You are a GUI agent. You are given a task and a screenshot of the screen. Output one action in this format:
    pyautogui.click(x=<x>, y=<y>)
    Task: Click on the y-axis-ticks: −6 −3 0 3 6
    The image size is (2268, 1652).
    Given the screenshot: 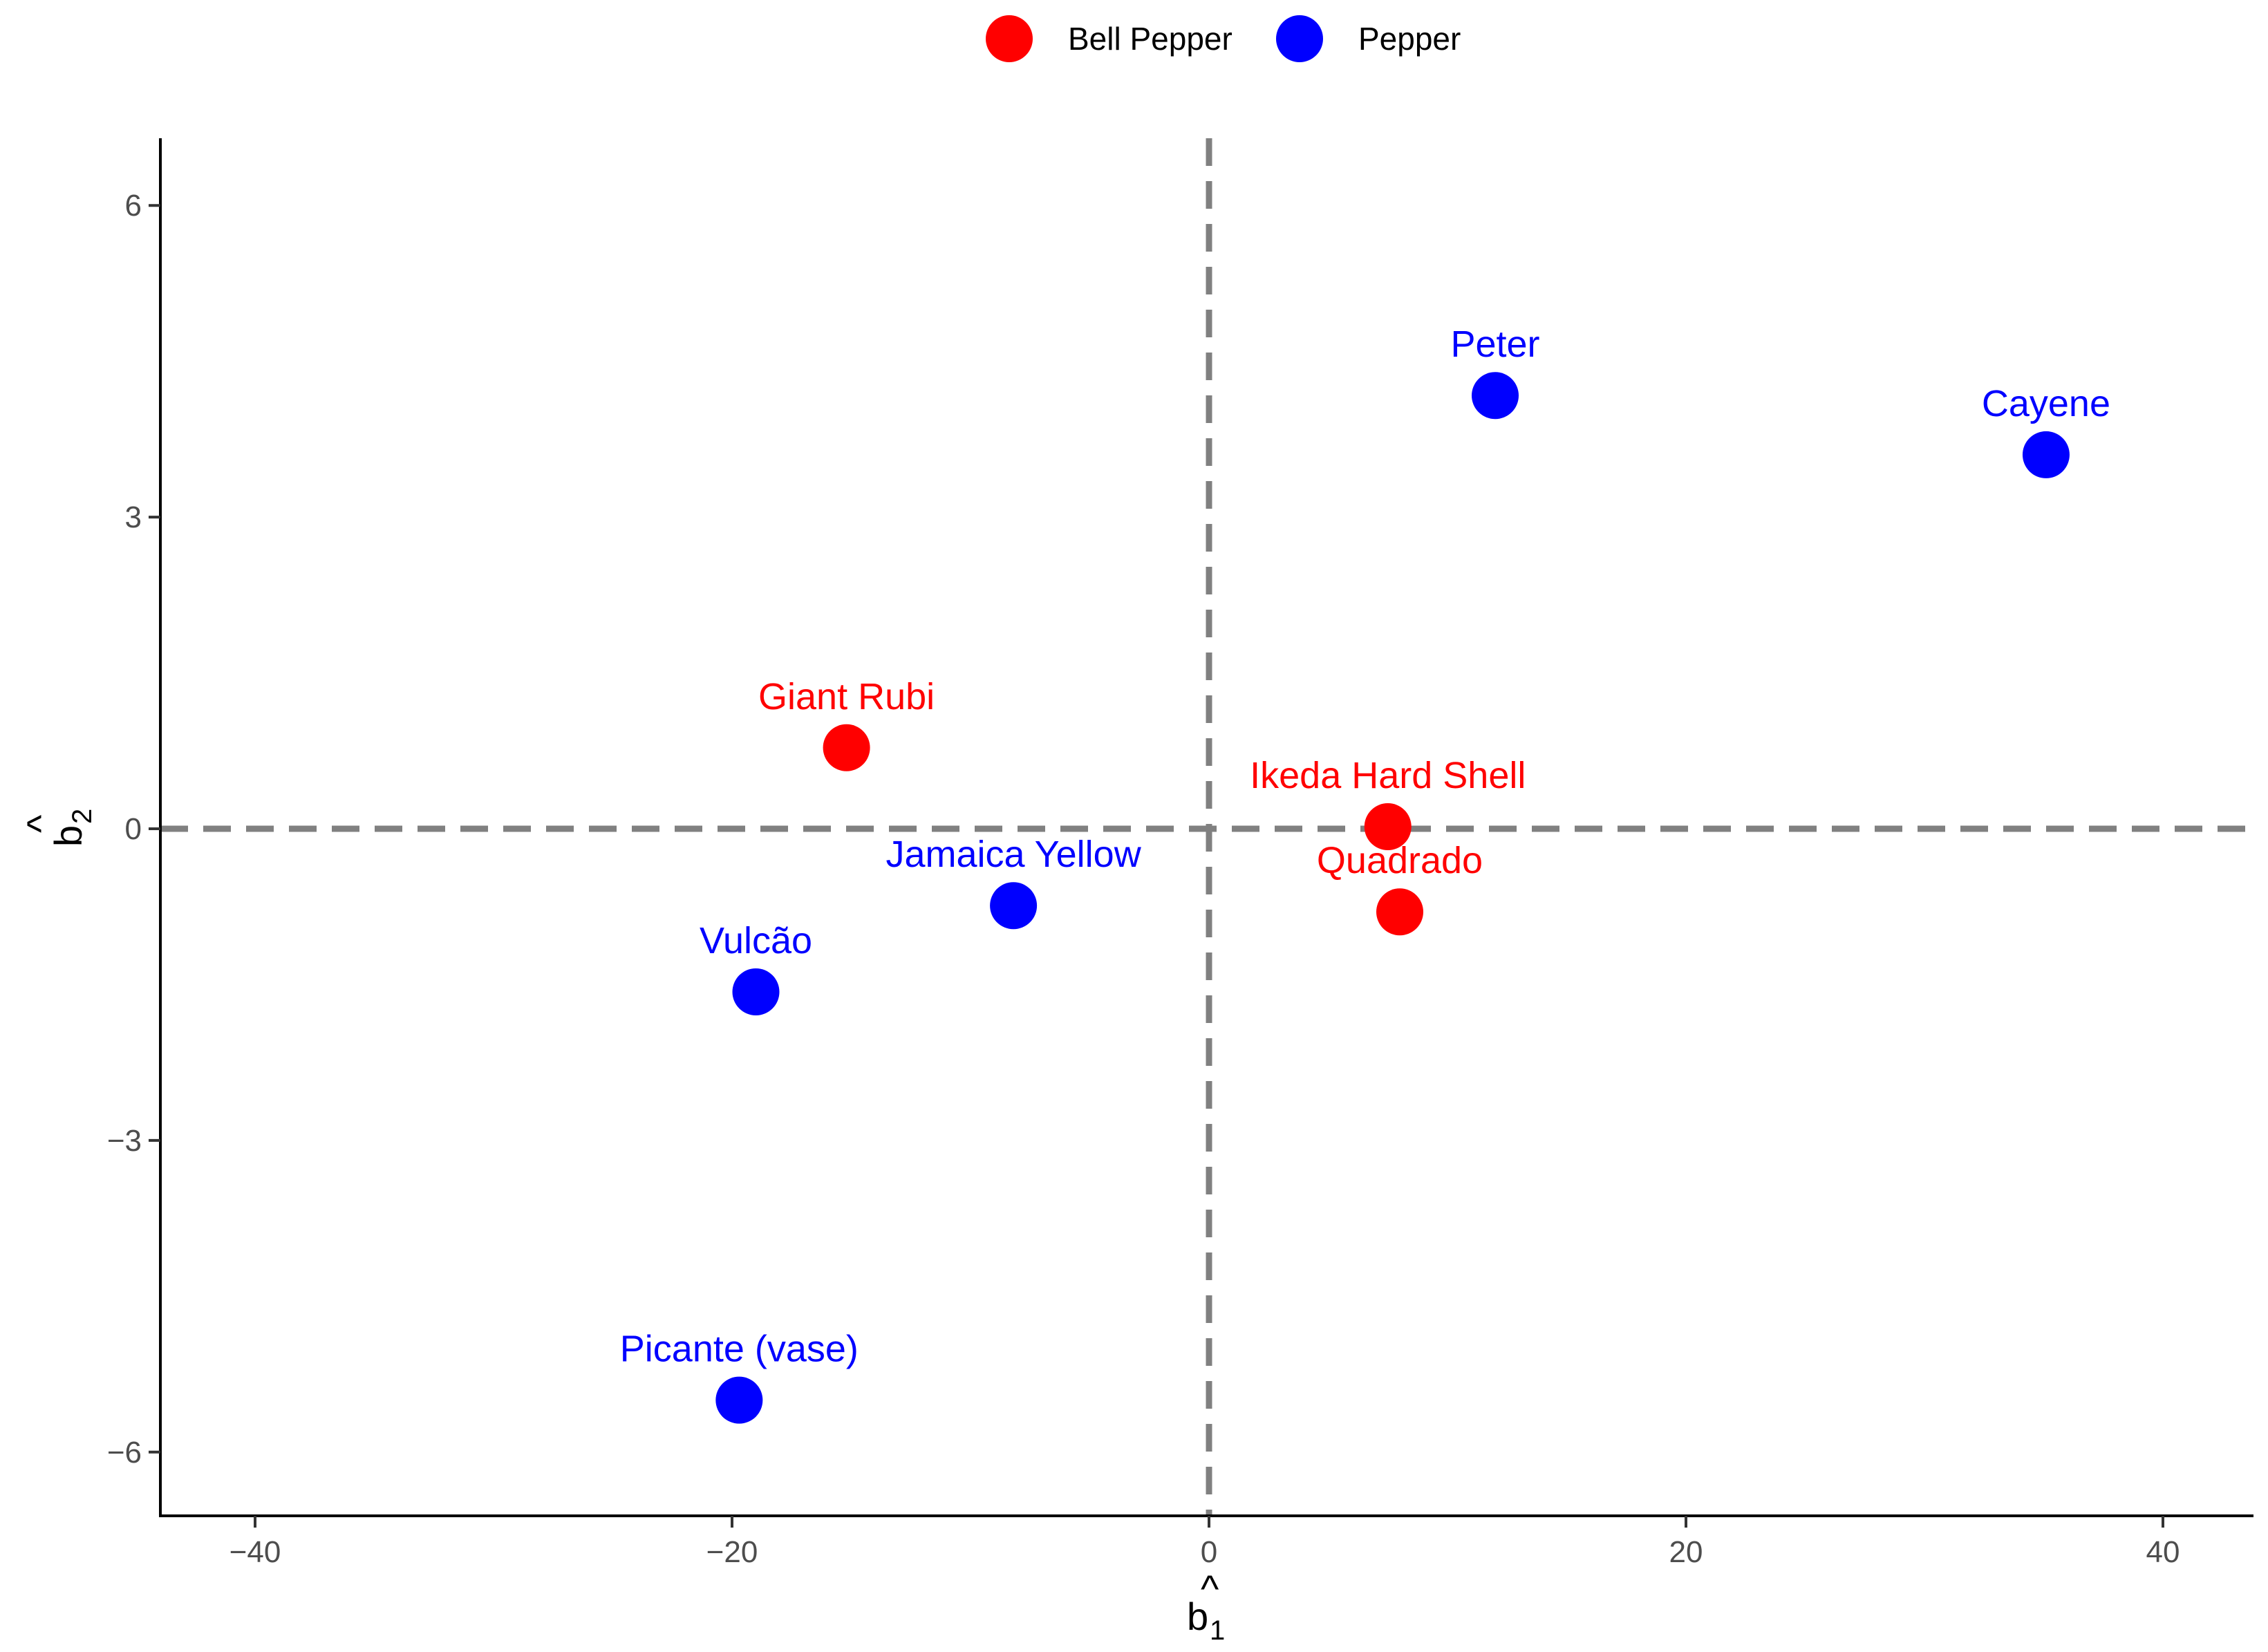 What is the action you would take?
    pyautogui.click(x=133, y=830)
    